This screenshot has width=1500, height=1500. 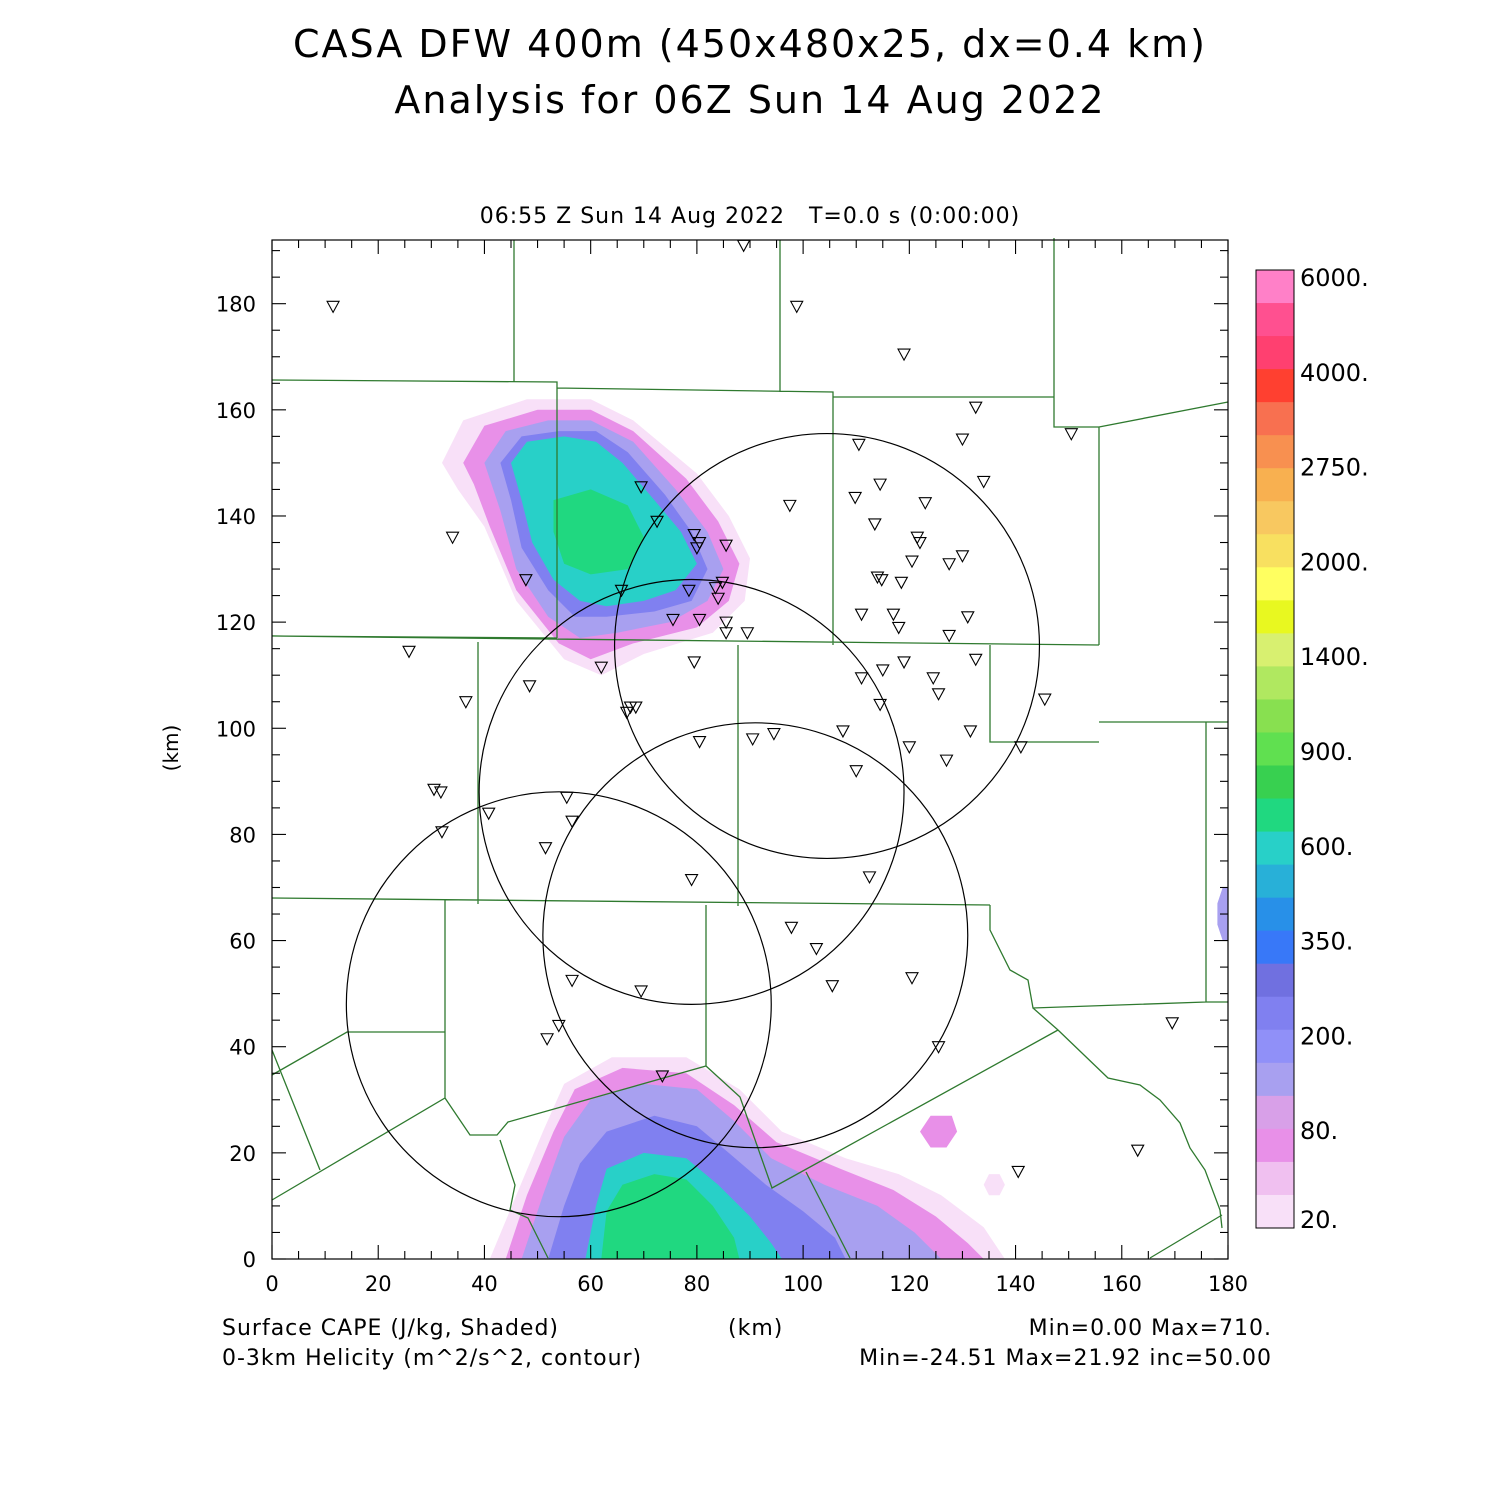 I want to click on y-axis-label: (km), so click(x=171, y=748).